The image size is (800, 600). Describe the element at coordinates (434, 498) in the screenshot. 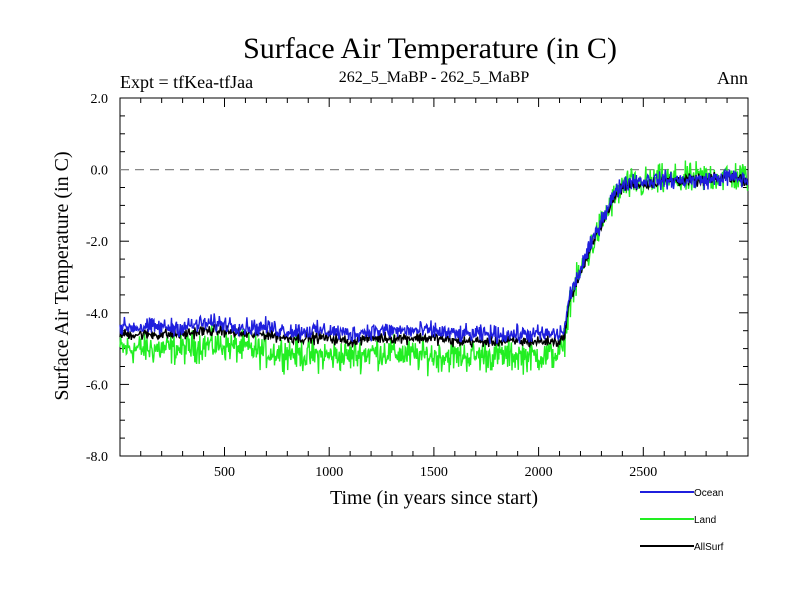

I see `x-axis-label: Time (in years since start)` at that location.